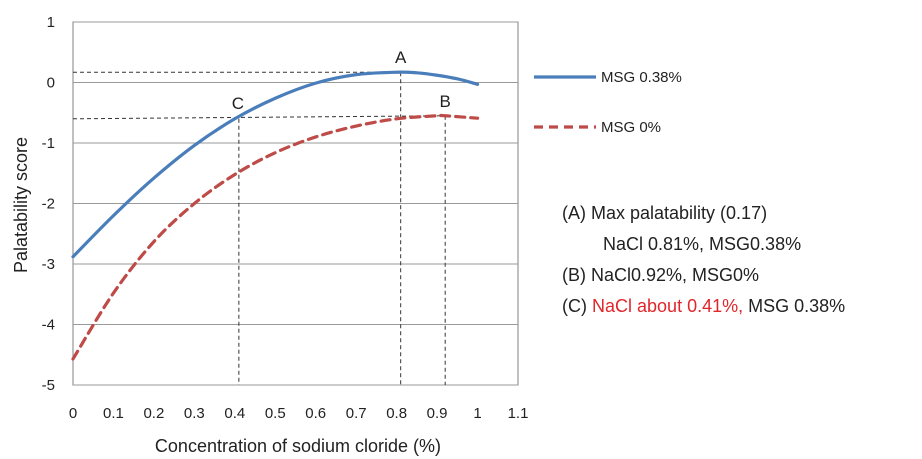 The image size is (922, 459). What do you see at coordinates (48, 385) in the screenshot?
I see `y-tick-label: -5` at bounding box center [48, 385].